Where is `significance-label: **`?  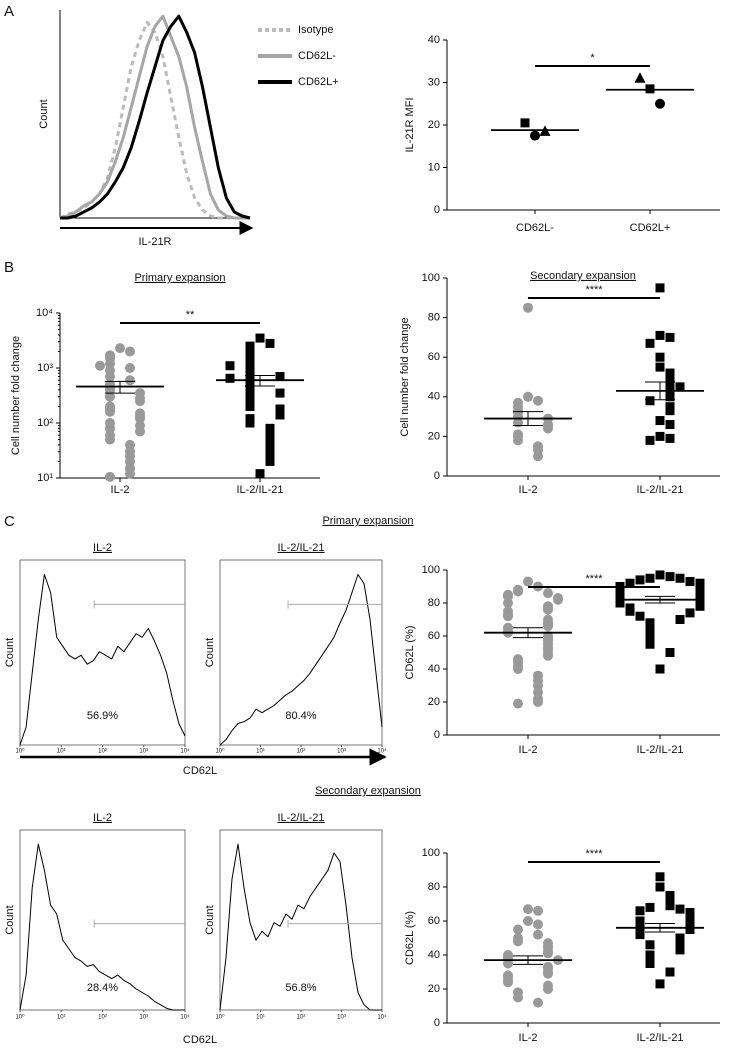
significance-label: ** is located at coordinates (190, 315).